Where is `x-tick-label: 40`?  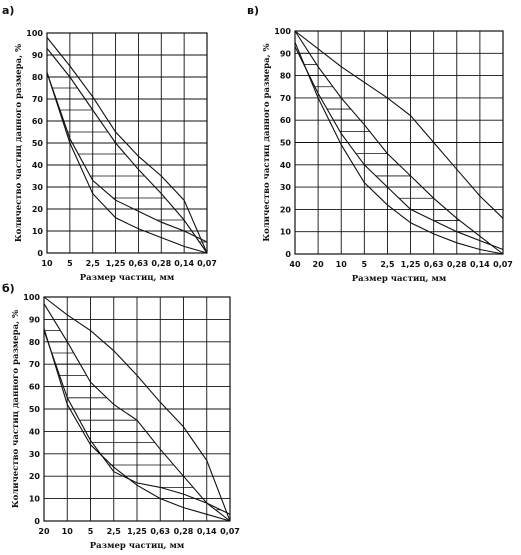
x-tick-label: 40 is located at coordinates (295, 264).